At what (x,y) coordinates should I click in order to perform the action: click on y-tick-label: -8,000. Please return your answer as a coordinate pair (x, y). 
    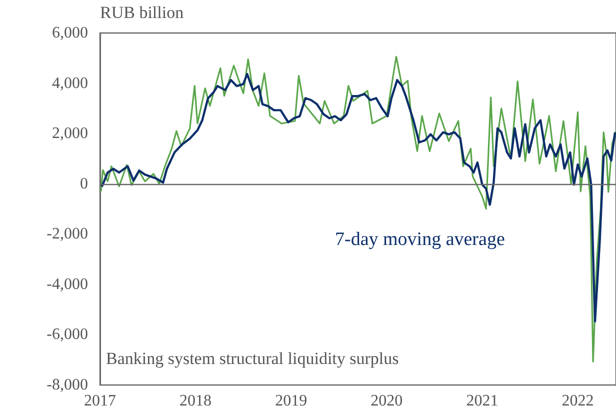
    Looking at the image, I should click on (67, 385).